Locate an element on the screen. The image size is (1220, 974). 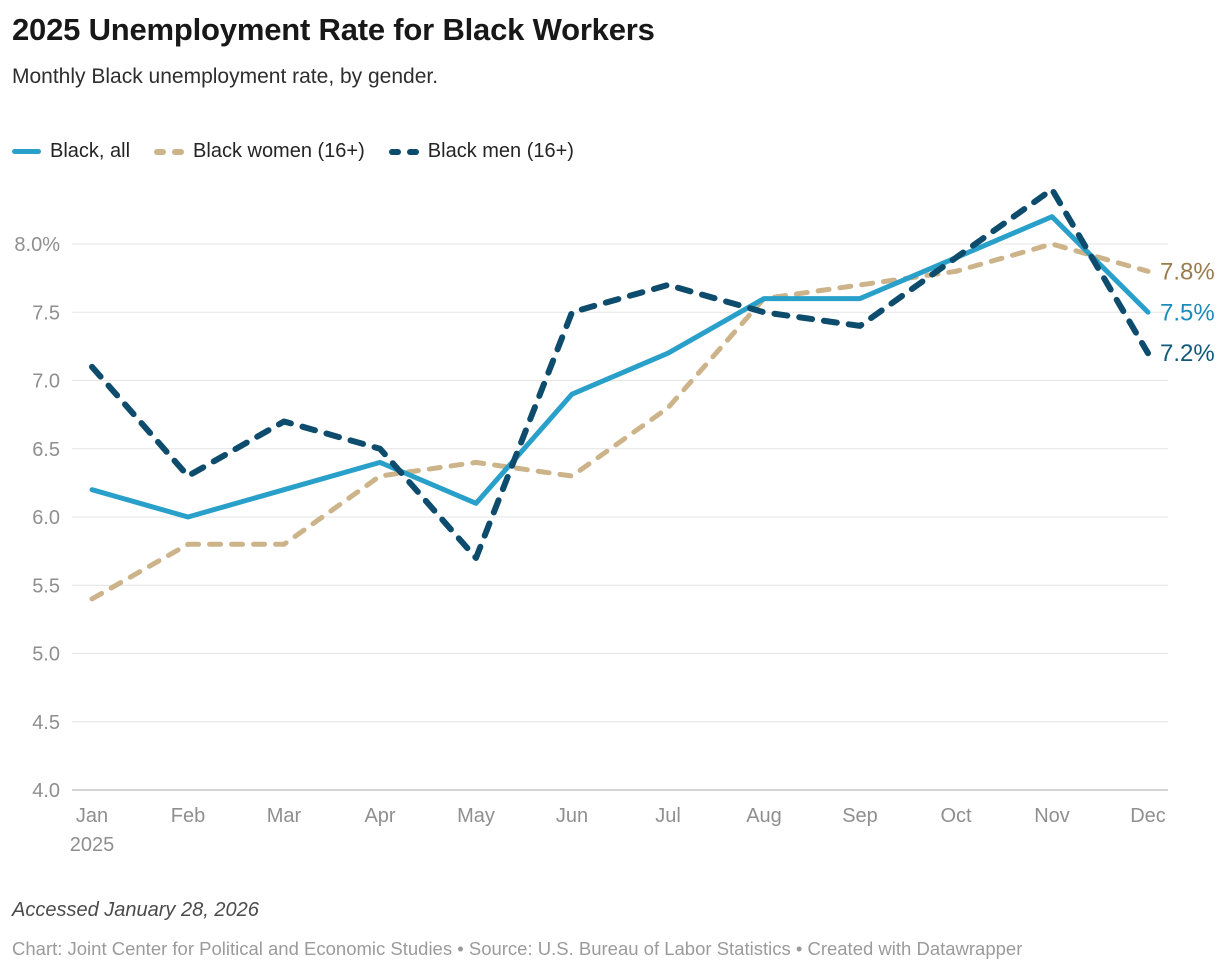
x-tick-label-sep: Sep is located at coordinates (860, 816).